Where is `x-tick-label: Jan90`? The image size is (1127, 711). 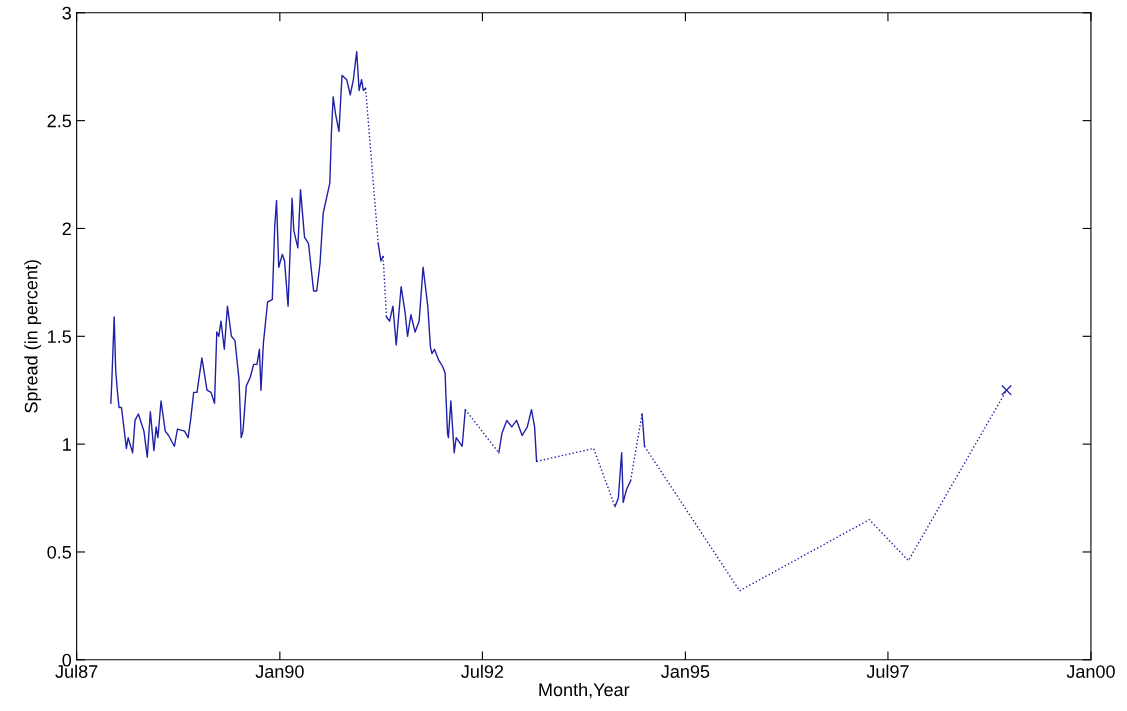 x-tick-label: Jan90 is located at coordinates (279, 671).